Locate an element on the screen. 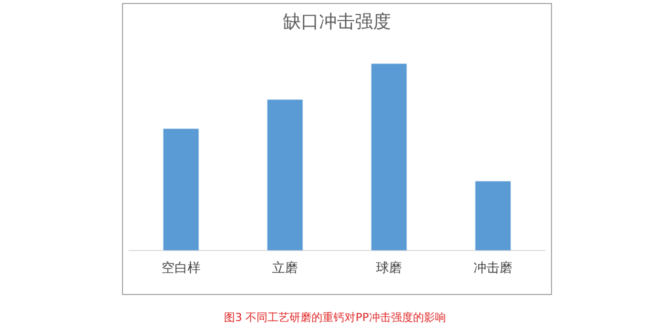 Image resolution: width=670 pixels, height=328 pixels. x-tick-label: 冲击磨 is located at coordinates (493, 267).